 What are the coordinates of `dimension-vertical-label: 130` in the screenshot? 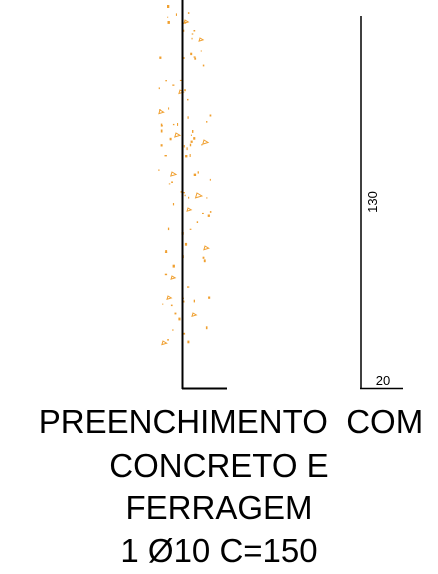 It's located at (372, 202).